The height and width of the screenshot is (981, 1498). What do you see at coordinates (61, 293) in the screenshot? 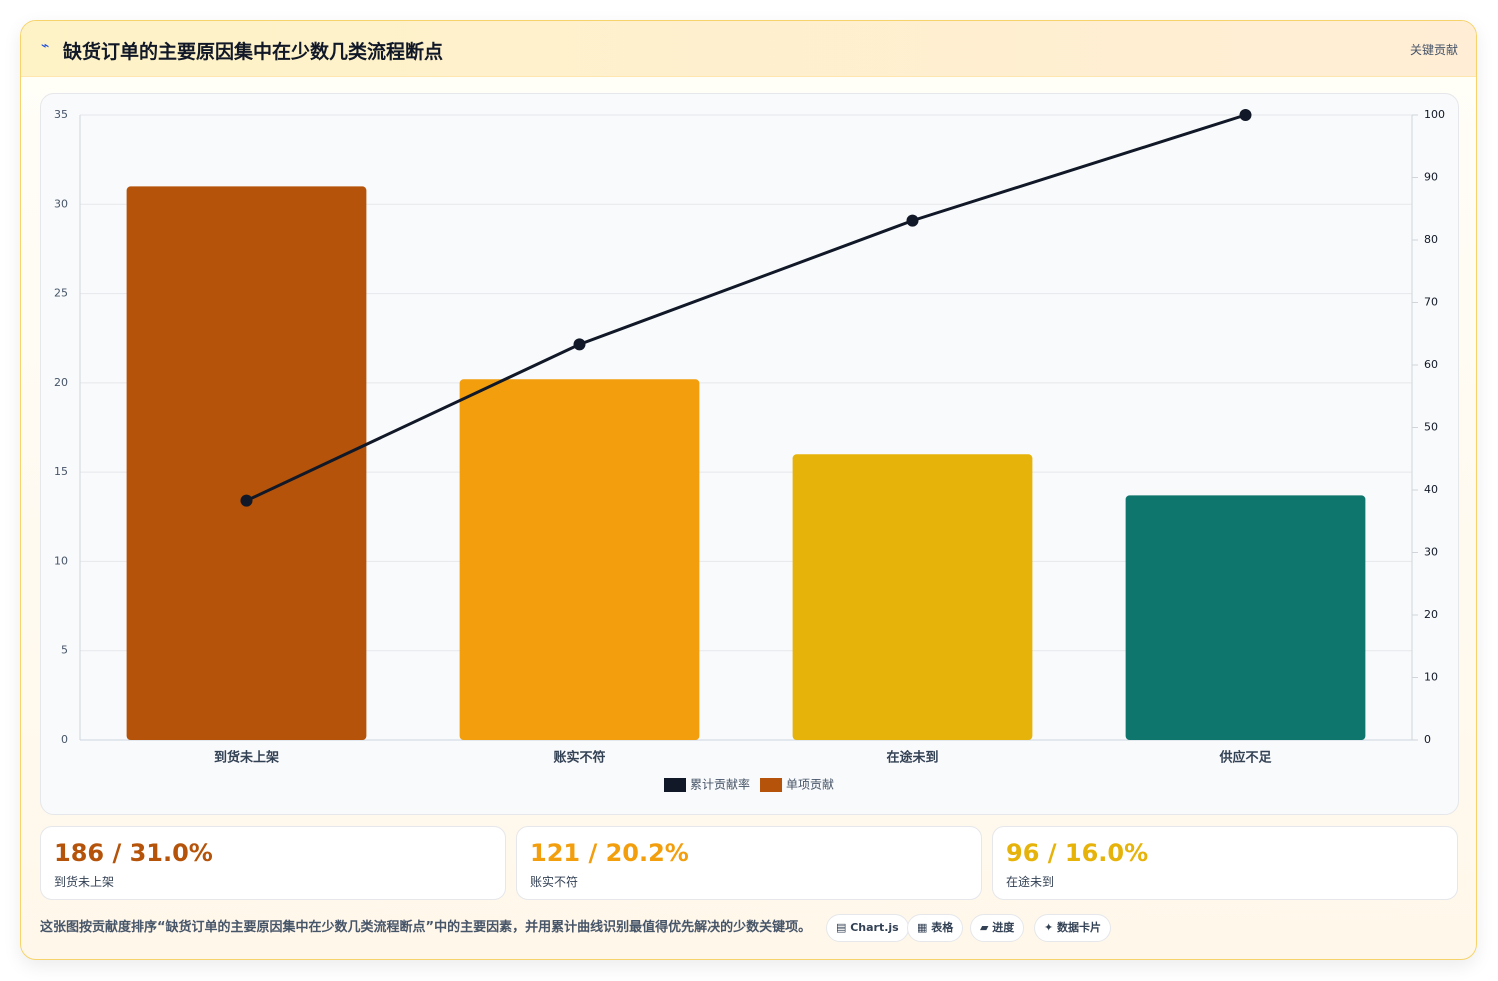
I see `y-tick-label: 25` at bounding box center [61, 293].